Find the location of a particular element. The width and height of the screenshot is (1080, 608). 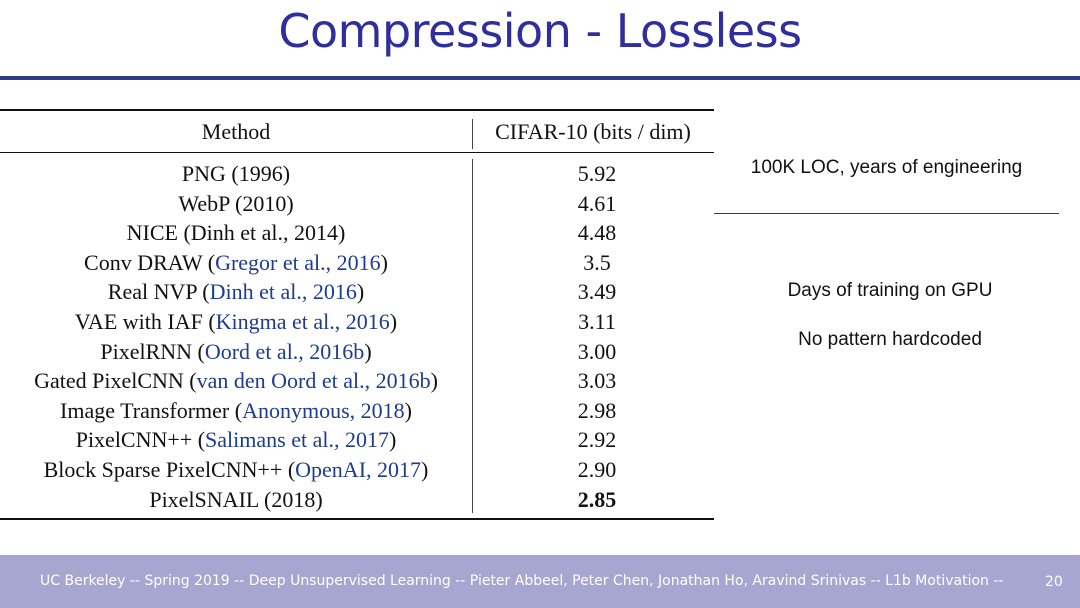

method-name: PixelSNAIL (2018) is located at coordinates (236, 499).